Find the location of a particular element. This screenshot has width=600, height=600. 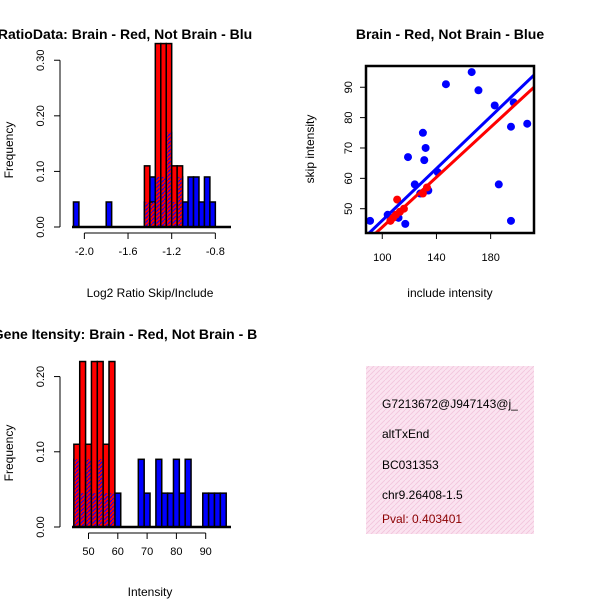

ratio-y-tick-label-0: 0.00 is located at coordinates (41, 226).